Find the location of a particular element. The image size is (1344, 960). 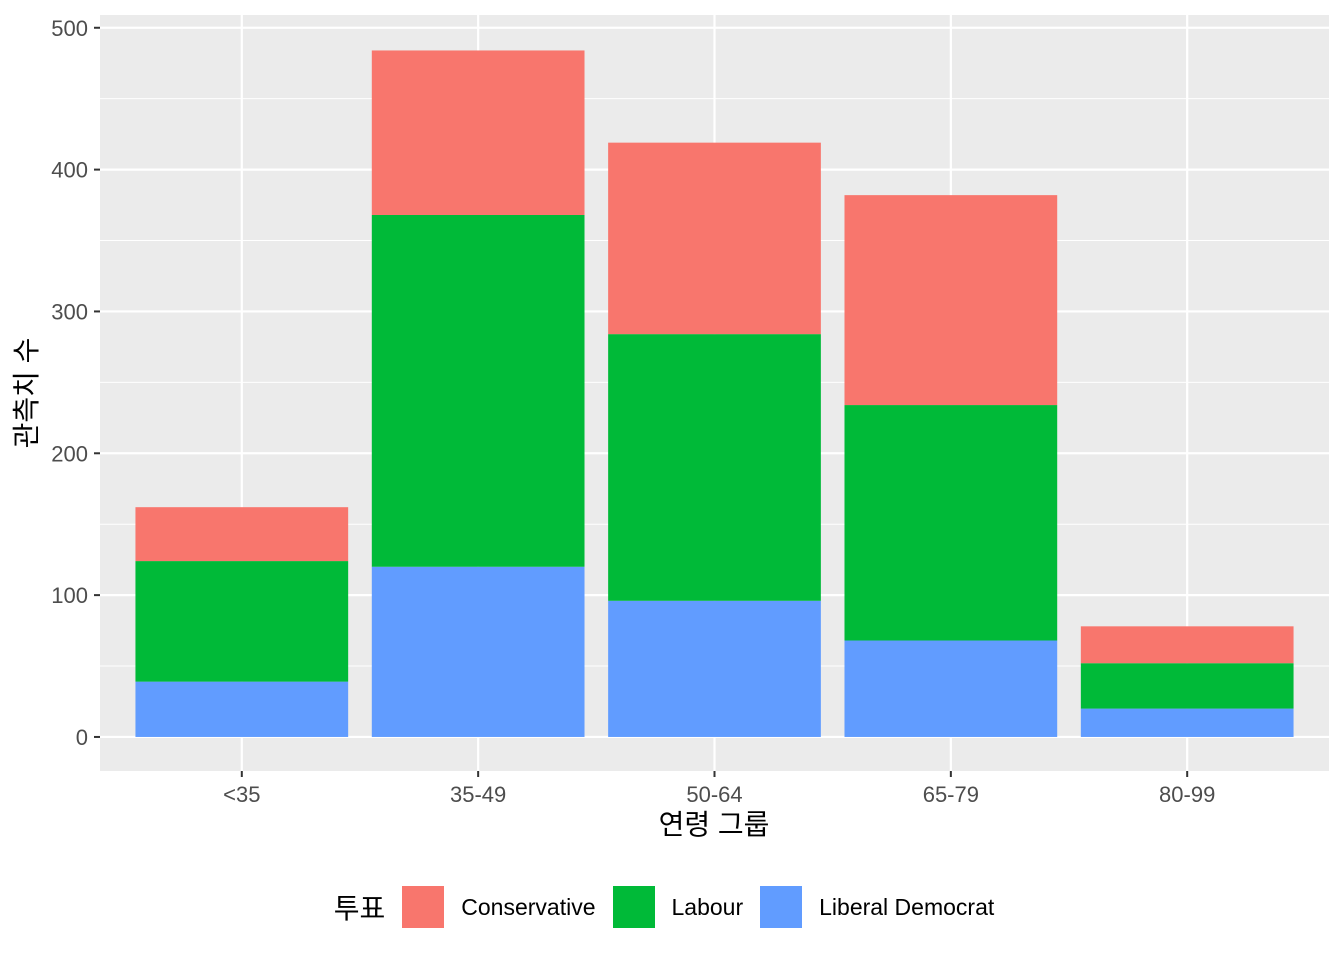

y-tick-label: 400 is located at coordinates (69, 170).